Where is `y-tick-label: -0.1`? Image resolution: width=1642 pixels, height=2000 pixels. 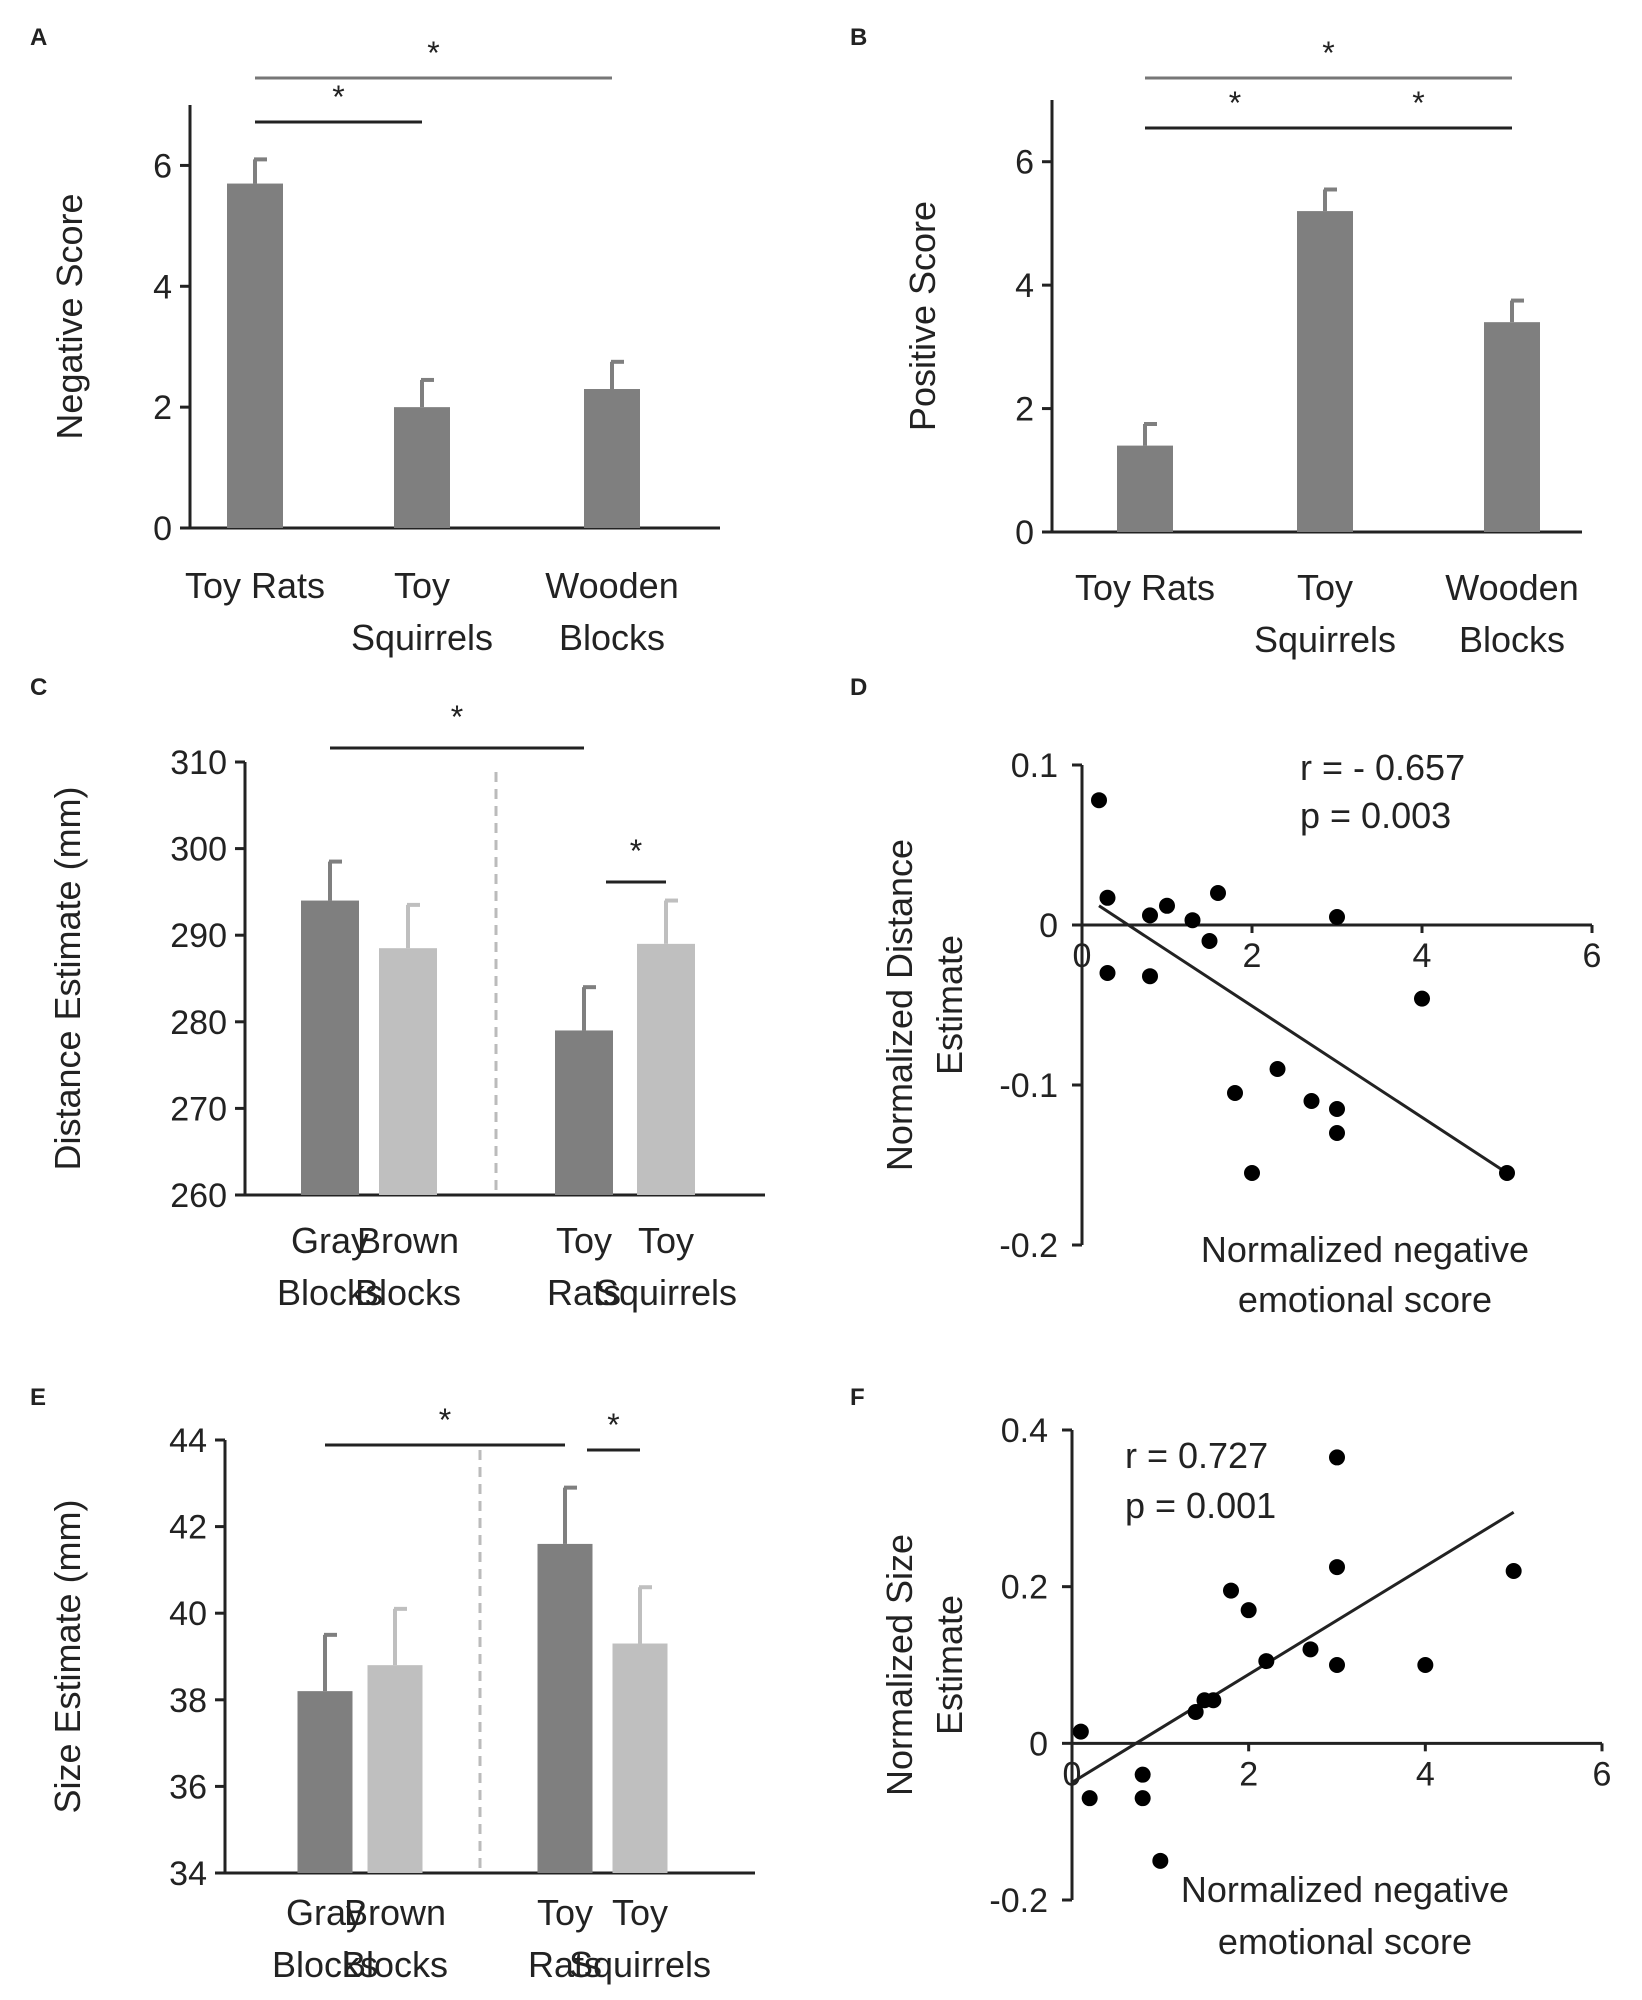 y-tick-label: -0.1 is located at coordinates (1028, 1086).